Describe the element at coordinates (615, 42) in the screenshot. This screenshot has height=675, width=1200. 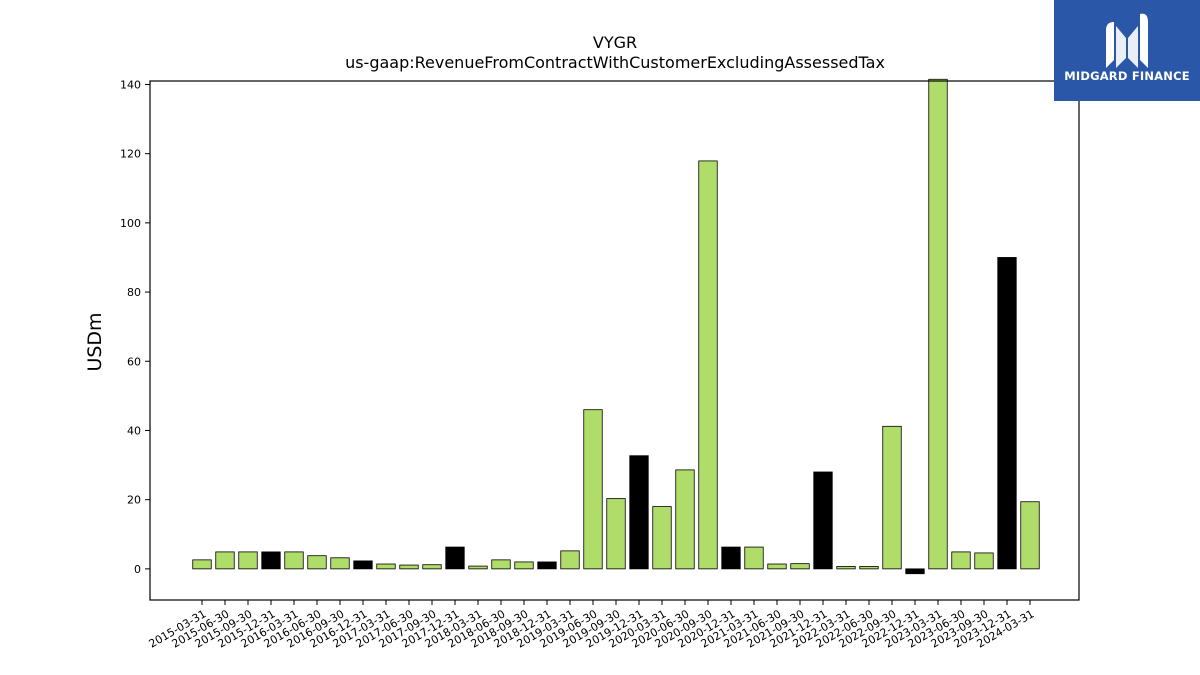
I see `chart-title: VYGR` at that location.